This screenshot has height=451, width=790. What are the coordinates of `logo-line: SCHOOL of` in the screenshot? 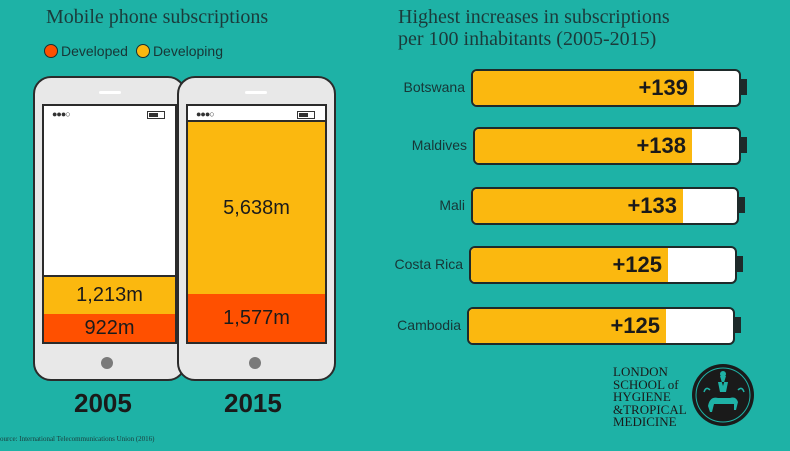 It's located at (646, 384).